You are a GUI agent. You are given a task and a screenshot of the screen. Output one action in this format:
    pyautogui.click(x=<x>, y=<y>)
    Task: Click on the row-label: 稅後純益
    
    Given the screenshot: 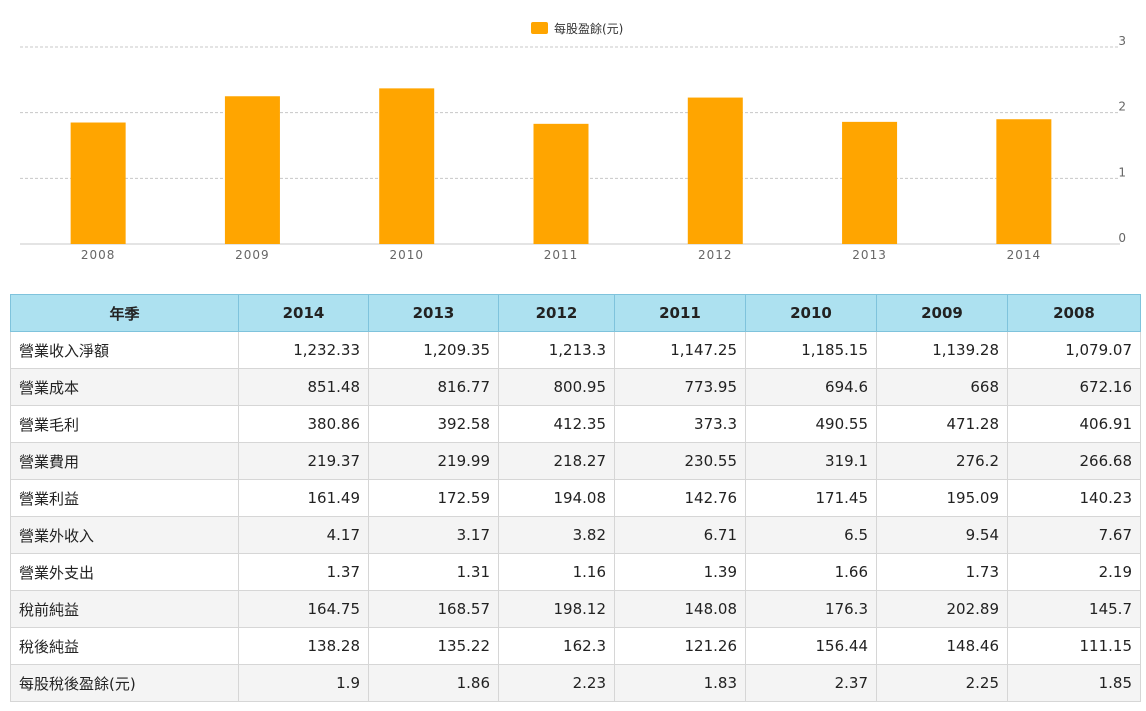 What is the action you would take?
    pyautogui.click(x=124, y=646)
    